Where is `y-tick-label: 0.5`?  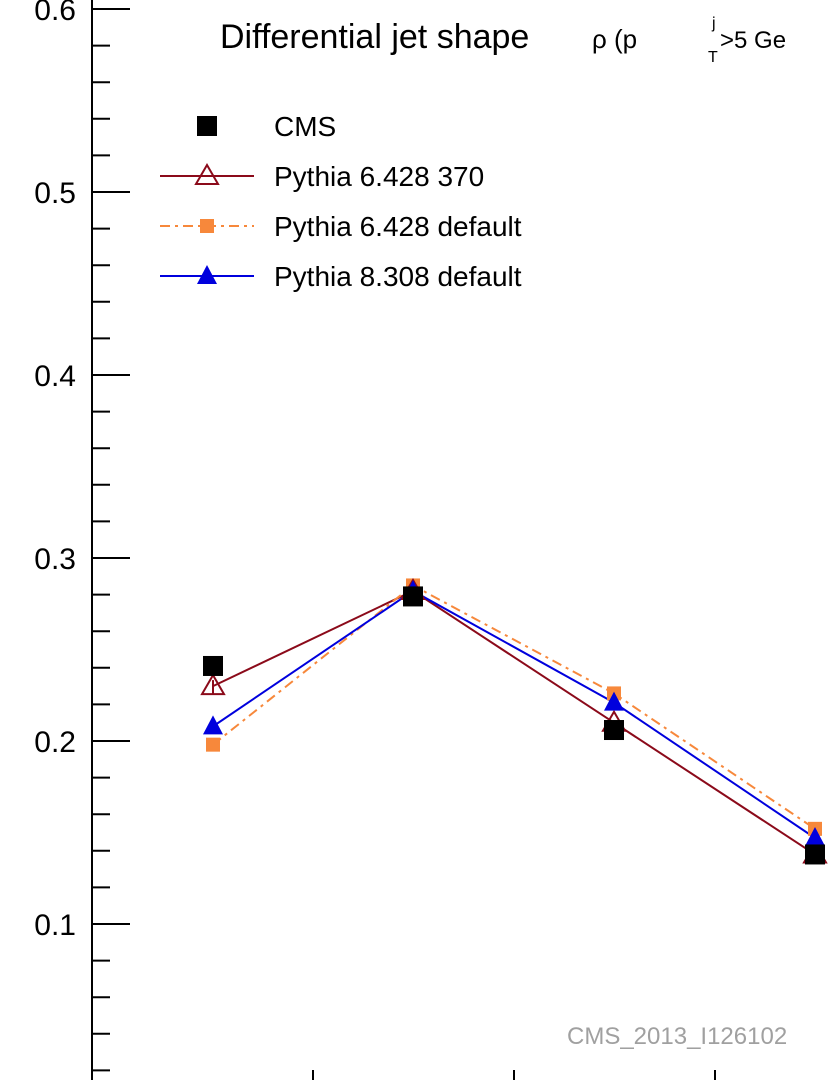
y-tick-label: 0.5 is located at coordinates (55, 193).